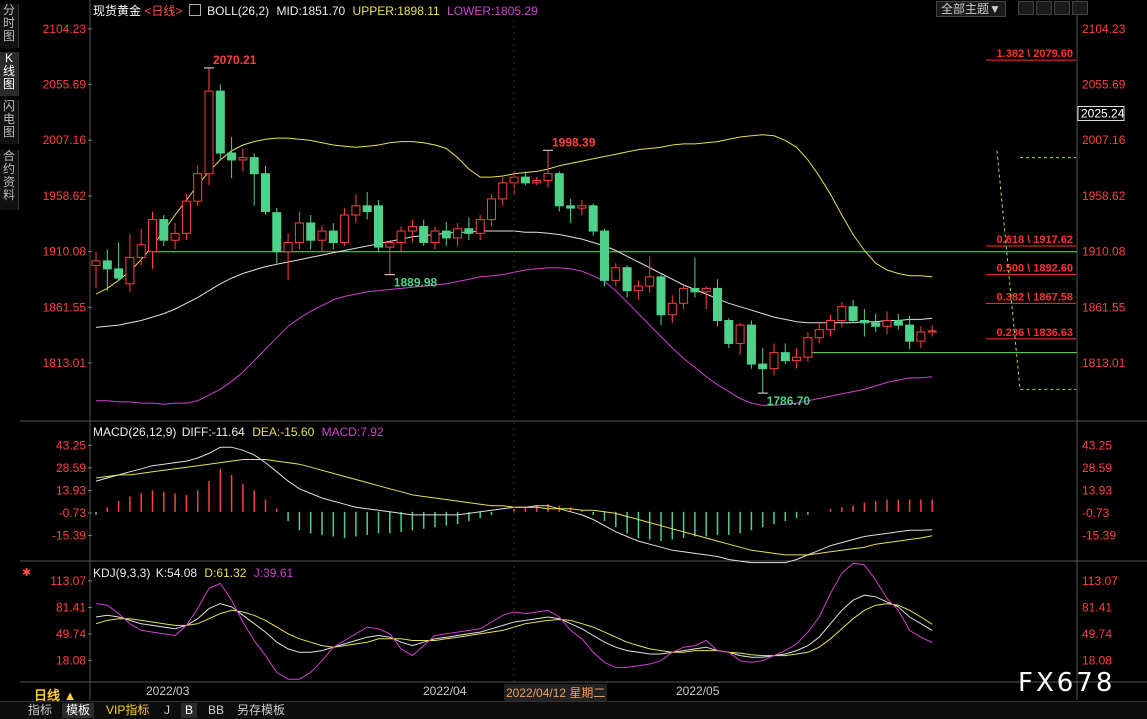 This screenshot has height=719, width=1147. Describe the element at coordinates (71, 607) in the screenshot. I see `kdj-tick-left: 81.41` at that location.